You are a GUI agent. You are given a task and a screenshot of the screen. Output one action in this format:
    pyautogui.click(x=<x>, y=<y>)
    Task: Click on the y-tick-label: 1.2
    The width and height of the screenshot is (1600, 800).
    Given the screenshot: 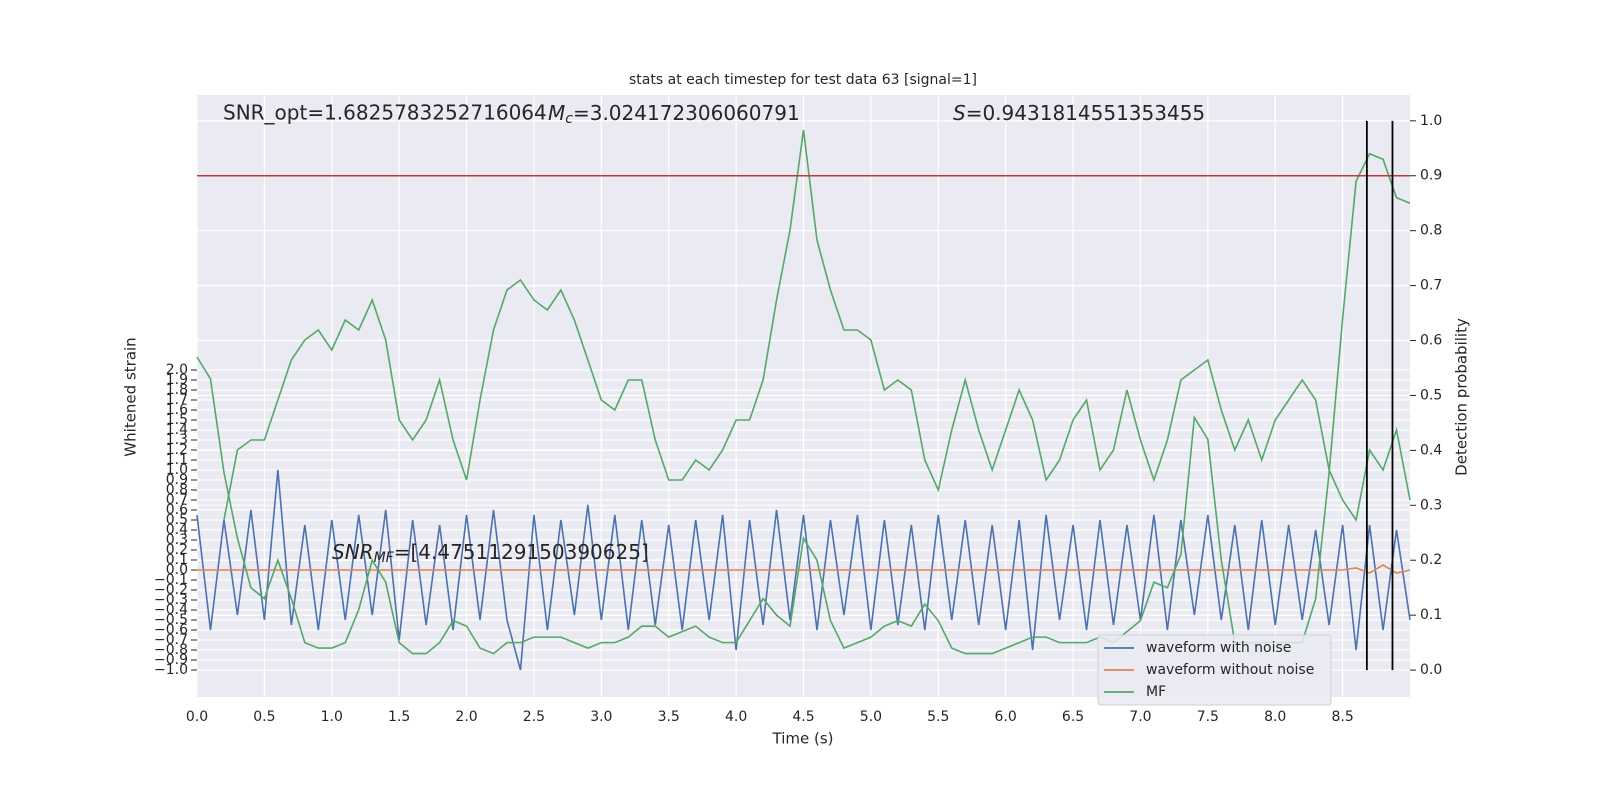 What is the action you would take?
    pyautogui.click(x=177, y=450)
    